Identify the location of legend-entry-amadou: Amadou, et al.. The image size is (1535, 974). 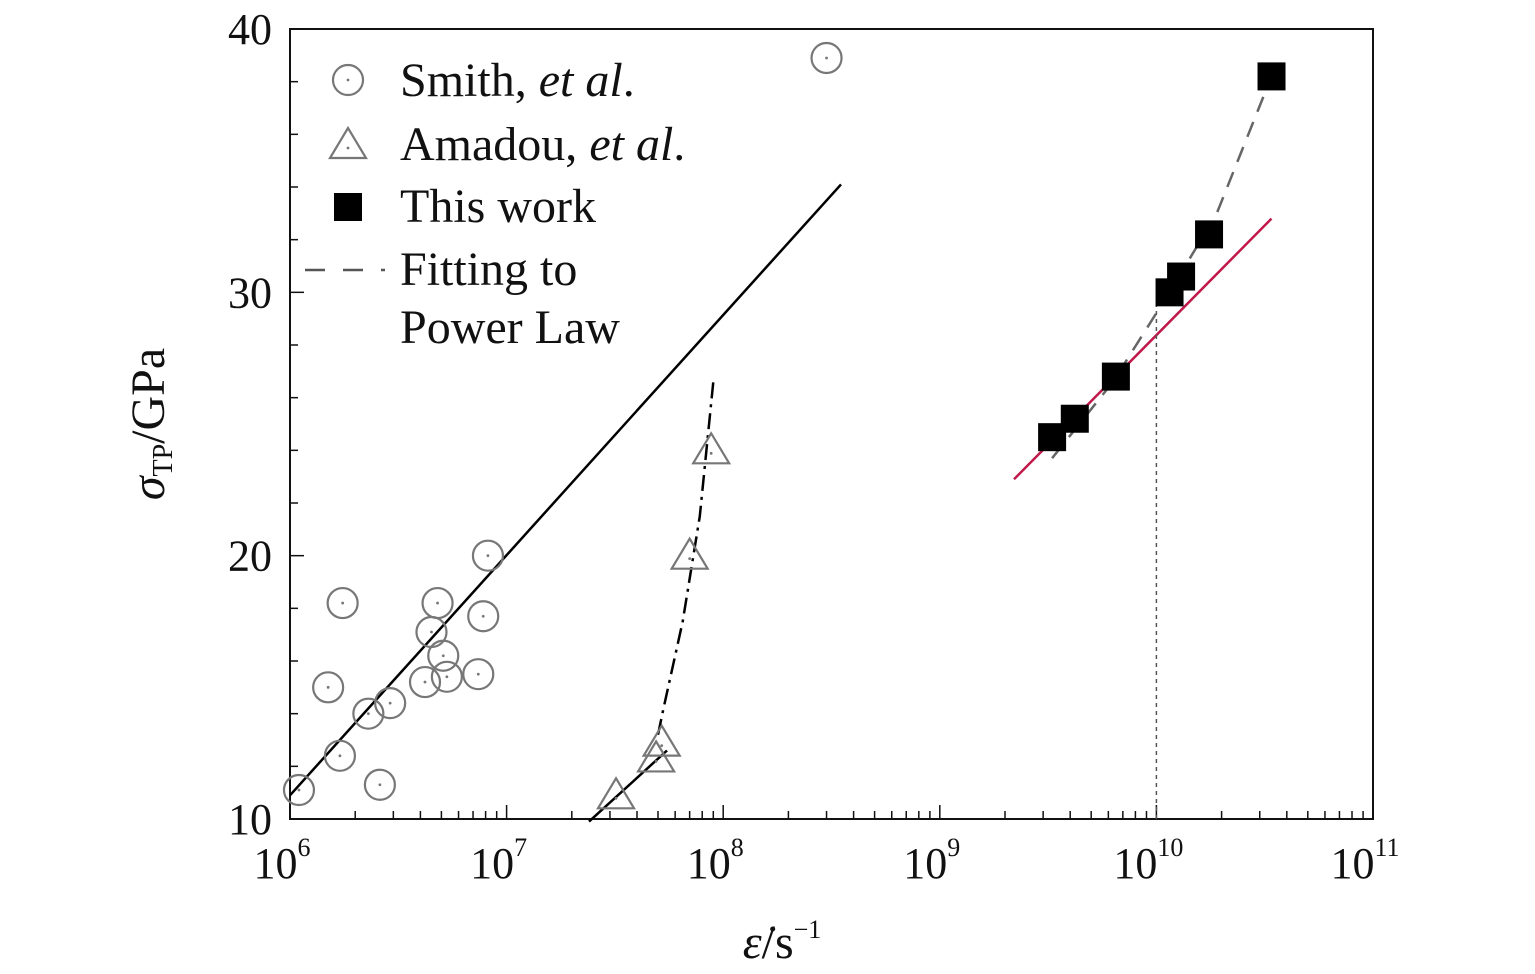
(542, 144).